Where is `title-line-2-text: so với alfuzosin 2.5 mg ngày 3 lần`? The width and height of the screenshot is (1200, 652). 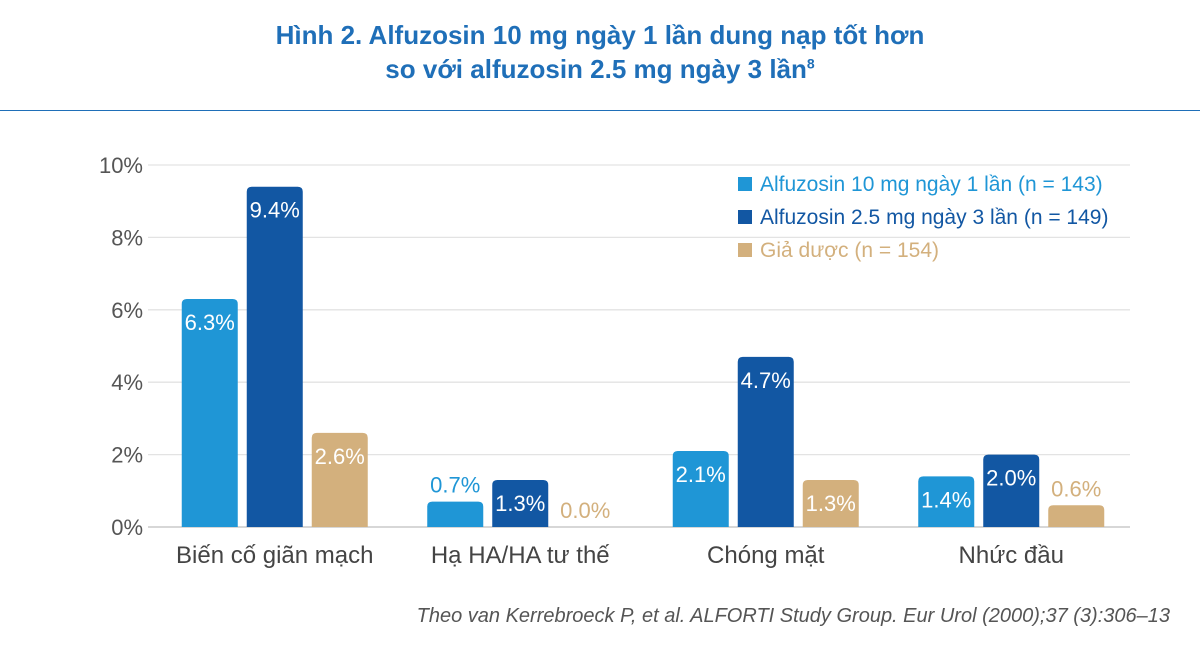 title-line-2-text: so với alfuzosin 2.5 mg ngày 3 lần is located at coordinates (596, 69).